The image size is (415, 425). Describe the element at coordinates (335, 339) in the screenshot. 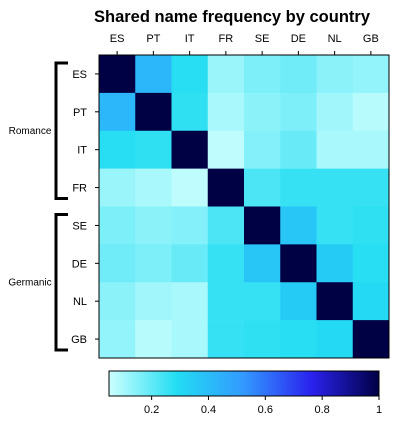

I see `cell-gb-nl` at that location.